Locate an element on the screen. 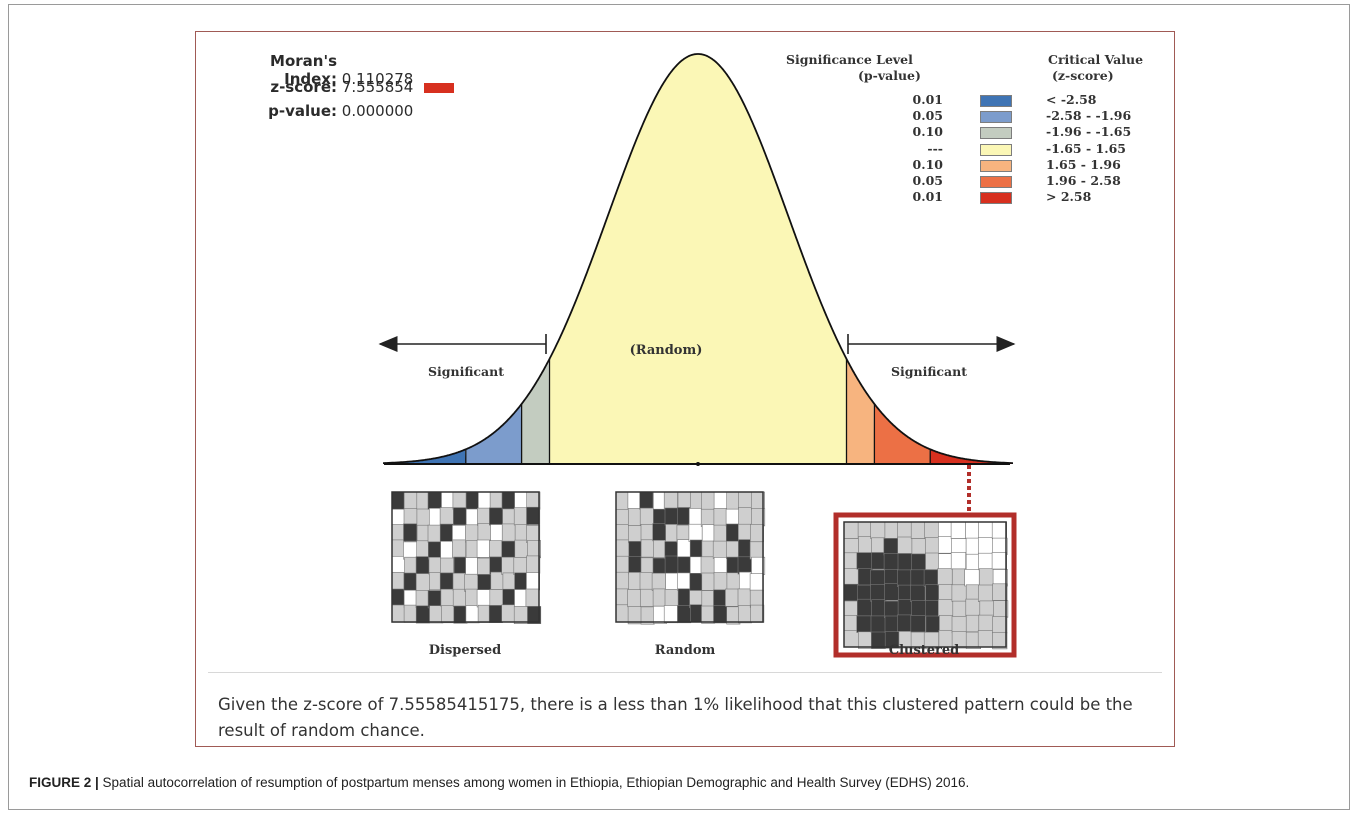 The width and height of the screenshot is (1358, 814). clustered-map is located at coordinates (926, 585).